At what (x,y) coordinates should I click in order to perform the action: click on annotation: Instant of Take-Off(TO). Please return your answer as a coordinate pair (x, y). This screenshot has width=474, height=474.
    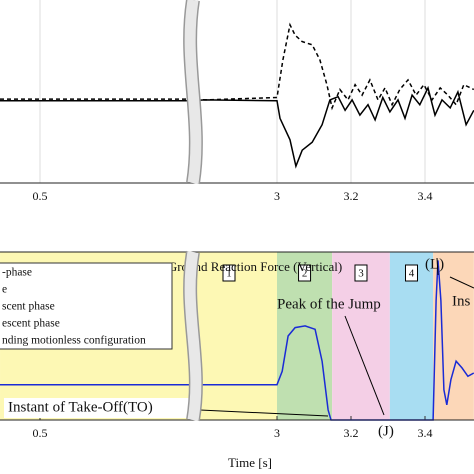
    Looking at the image, I should click on (80, 407).